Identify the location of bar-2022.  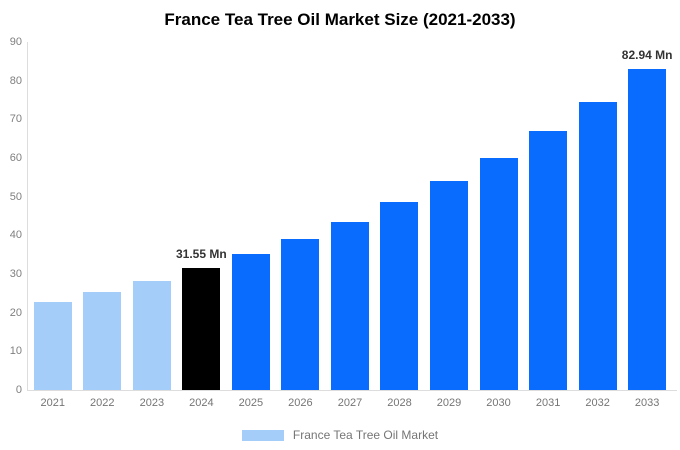
(102, 340).